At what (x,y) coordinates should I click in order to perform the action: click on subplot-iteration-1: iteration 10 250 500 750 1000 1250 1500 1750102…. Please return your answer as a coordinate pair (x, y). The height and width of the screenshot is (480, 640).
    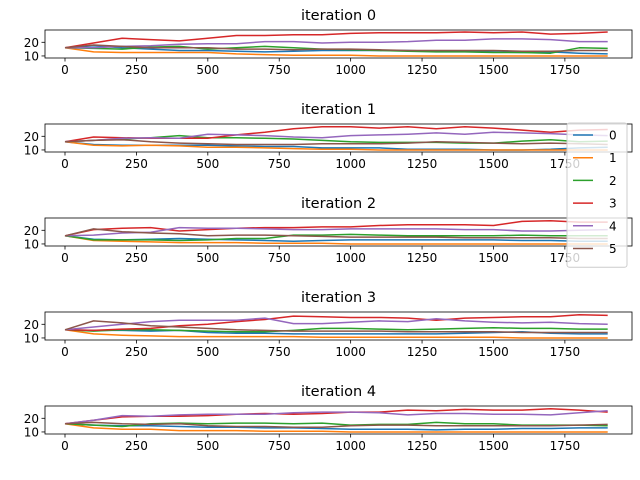
    Looking at the image, I should click on (328, 136).